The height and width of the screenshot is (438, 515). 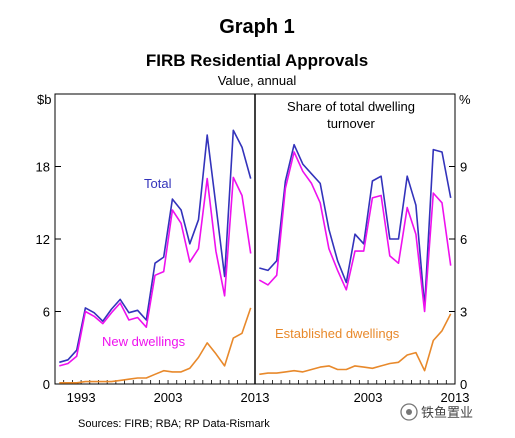 What do you see at coordinates (355, 232) in the screenshot?
I see `right-series-new_dwellings` at bounding box center [355, 232].